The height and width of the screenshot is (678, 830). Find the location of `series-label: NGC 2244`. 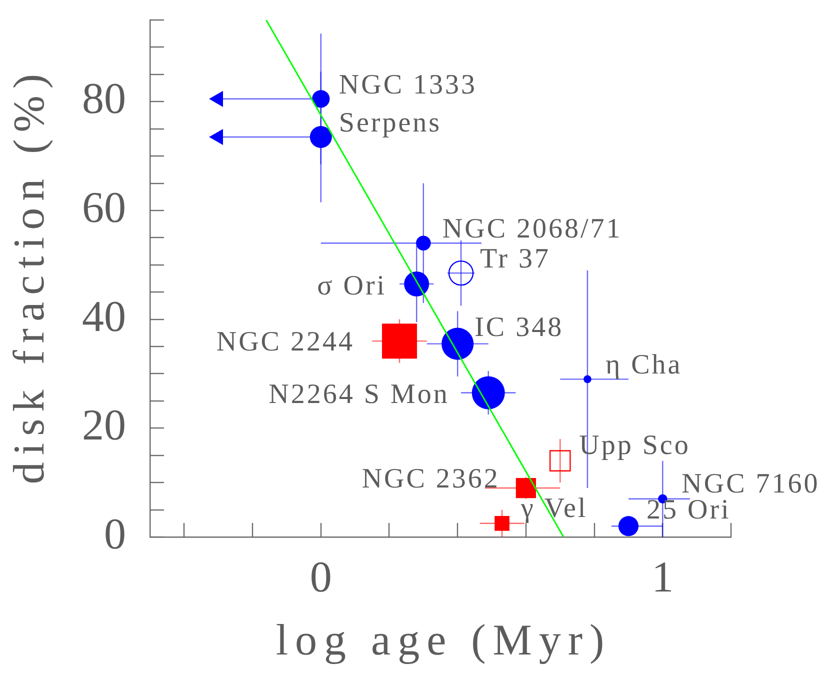

series-label: NGC 2244 is located at coordinates (285, 342).